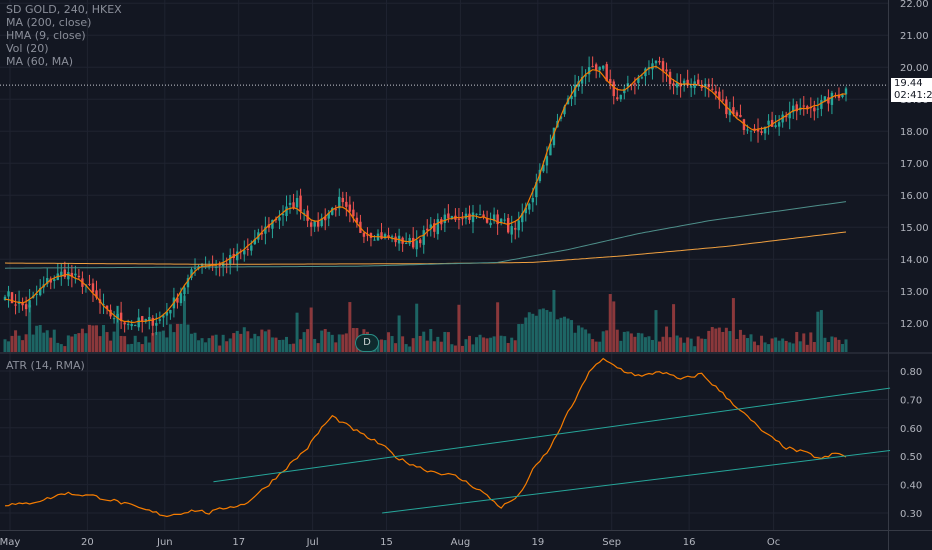  Describe the element at coordinates (367, 343) in the screenshot. I see `dividend-marker: D` at that location.